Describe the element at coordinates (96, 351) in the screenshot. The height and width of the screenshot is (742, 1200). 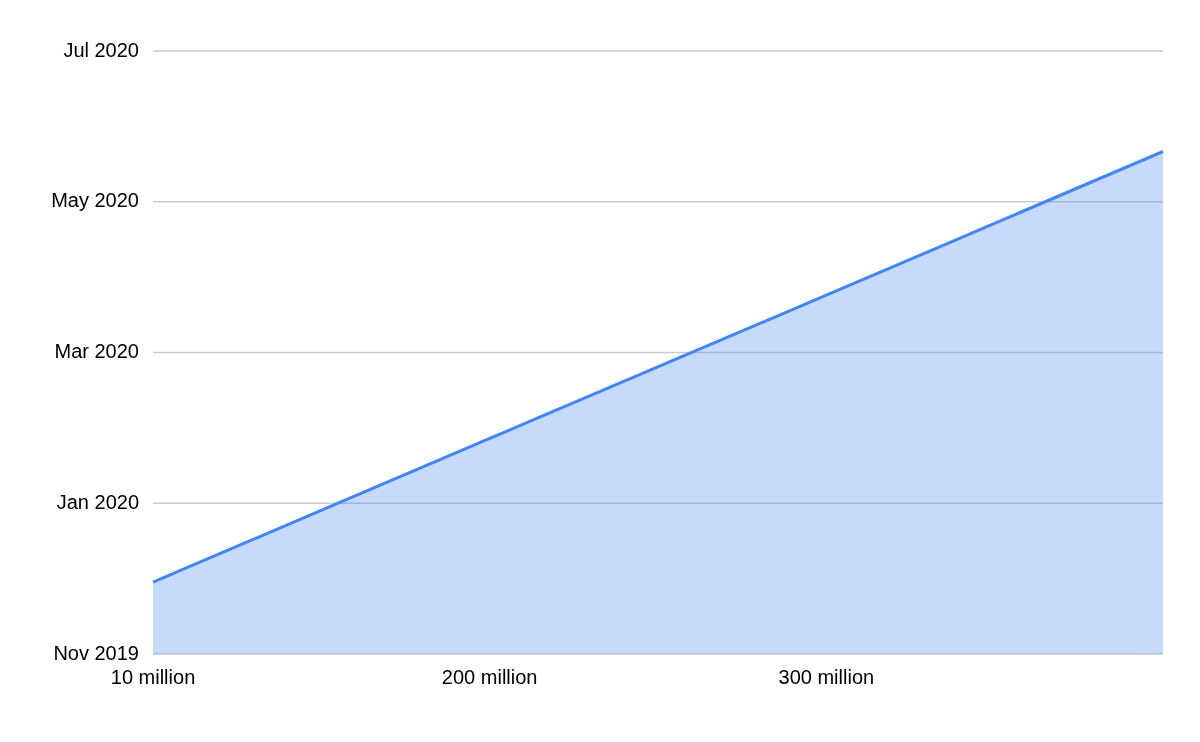
I see `text: Mar 2020` at that location.